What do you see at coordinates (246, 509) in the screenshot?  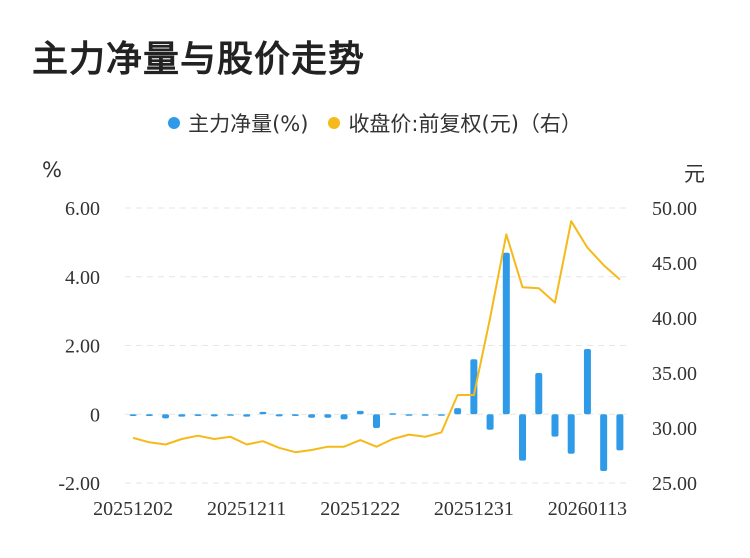 I see `x-tick-label: 20251211` at bounding box center [246, 509].